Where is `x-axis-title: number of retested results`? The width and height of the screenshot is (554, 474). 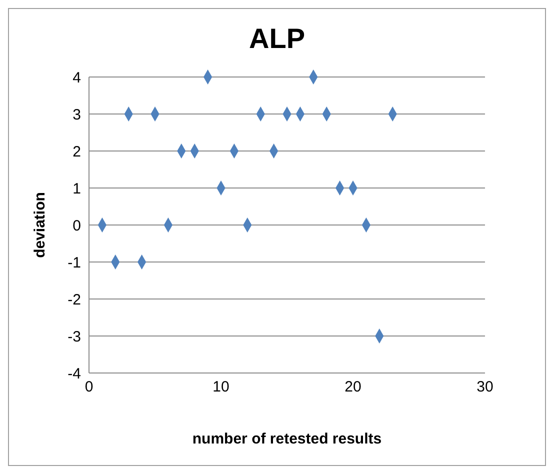 x-axis-title: number of retested results is located at coordinates (287, 439).